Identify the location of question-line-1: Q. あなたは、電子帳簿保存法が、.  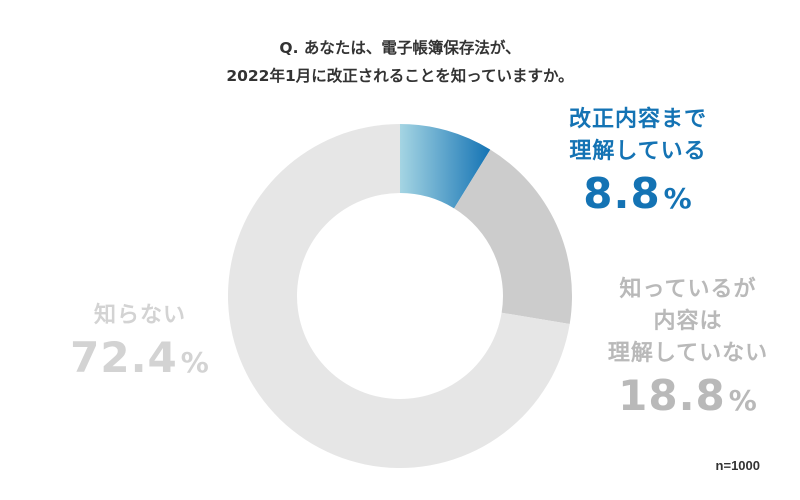
(400, 48).